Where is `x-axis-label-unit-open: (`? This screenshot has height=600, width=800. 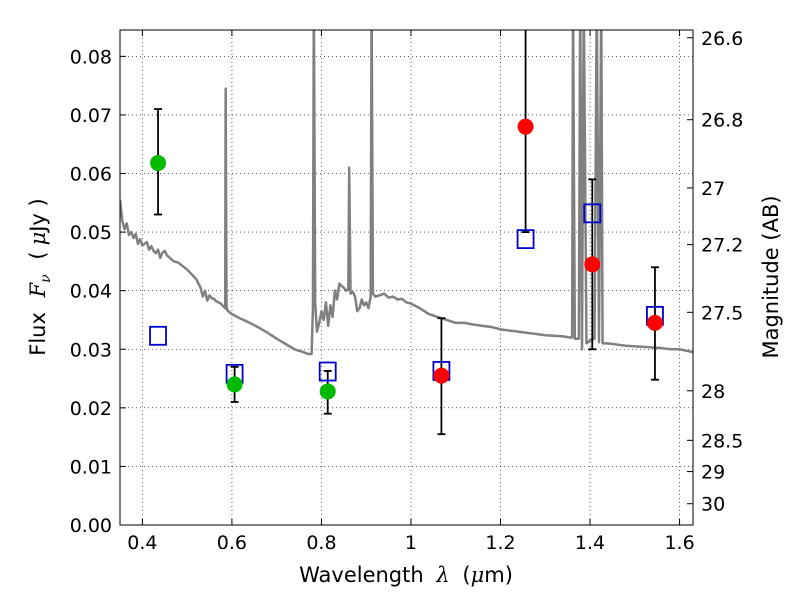
x-axis-label-unit-open: ( is located at coordinates (466, 575).